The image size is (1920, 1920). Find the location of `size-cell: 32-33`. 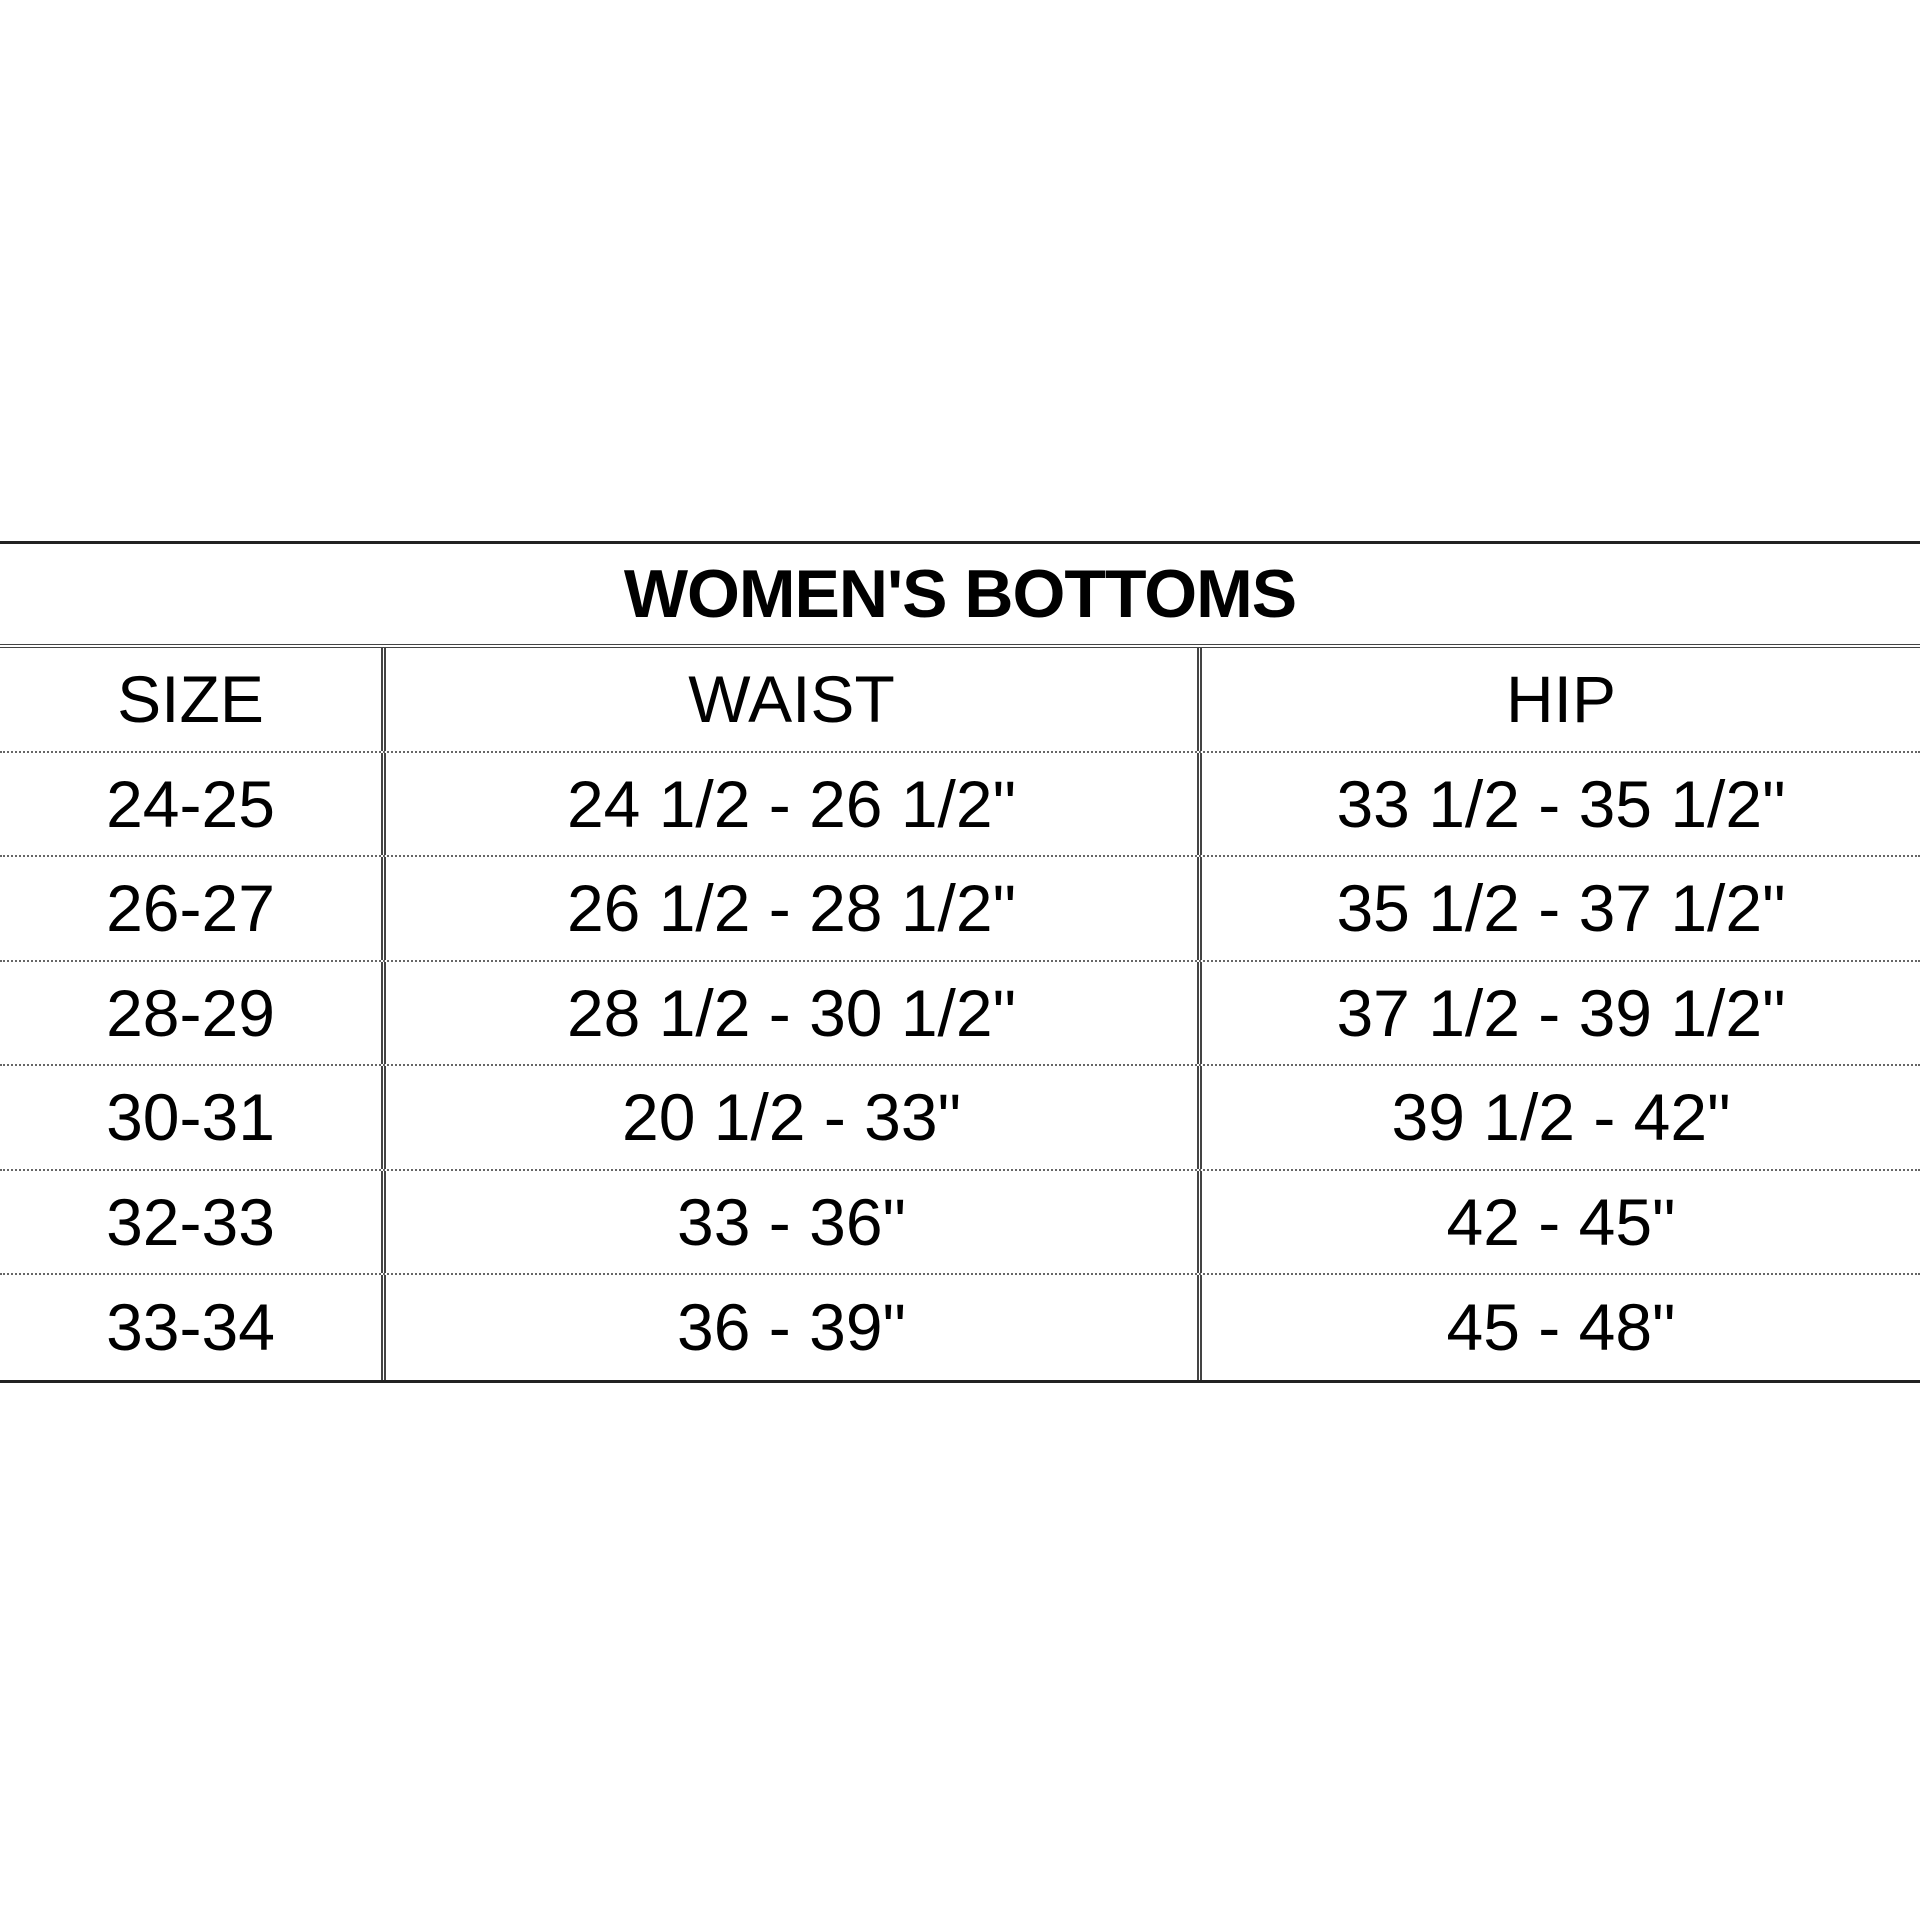

size-cell: 32-33 is located at coordinates (193, 1221).